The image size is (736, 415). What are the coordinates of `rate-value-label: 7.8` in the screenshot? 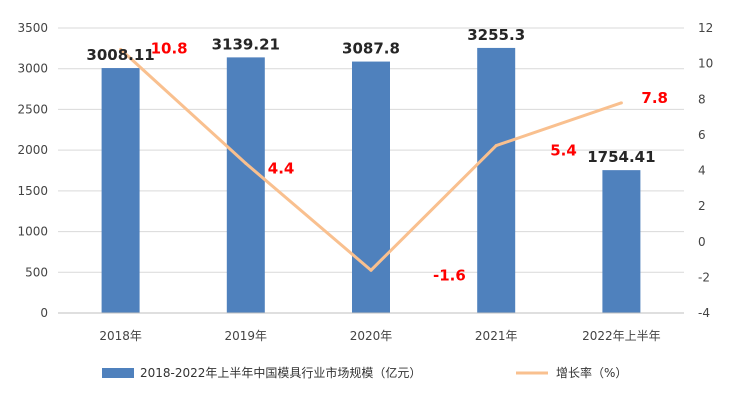 It's located at (654, 98).